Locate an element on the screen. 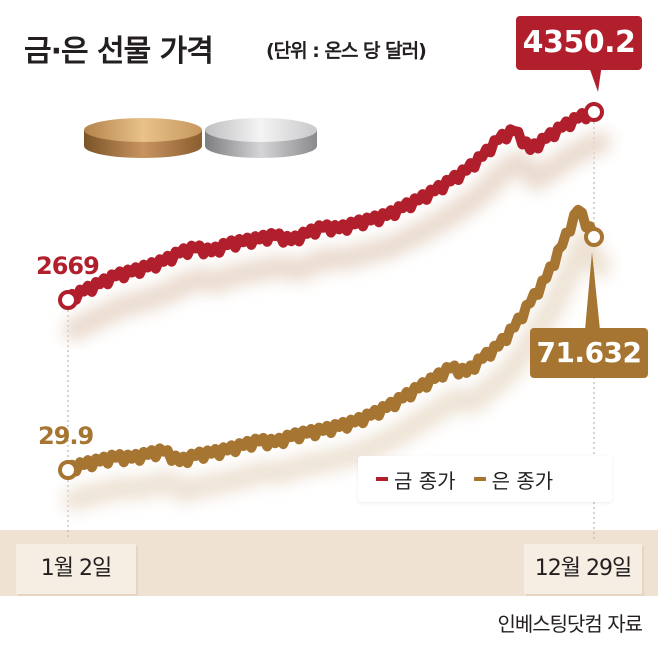 The height and width of the screenshot is (650, 658). silver-start-marker is located at coordinates (68, 470).